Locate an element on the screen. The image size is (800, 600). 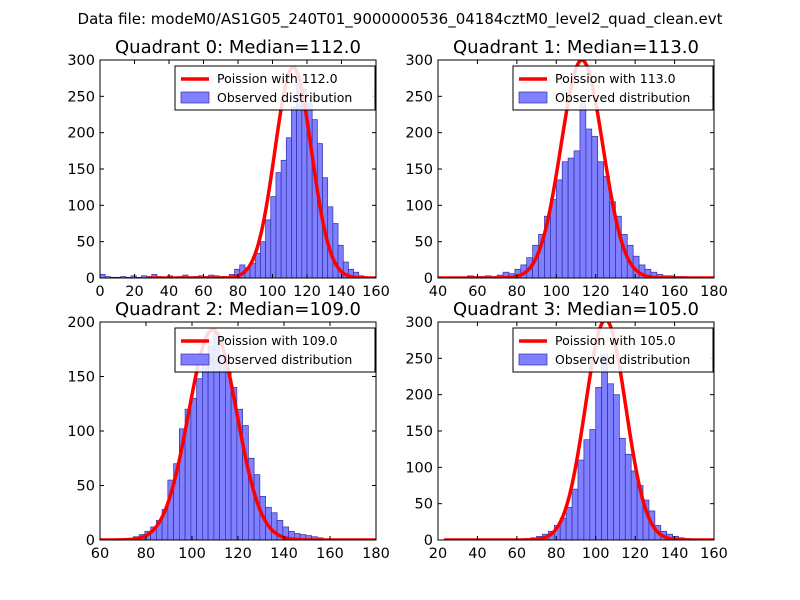
quadrant-1-bars is located at coordinates (577, 191).